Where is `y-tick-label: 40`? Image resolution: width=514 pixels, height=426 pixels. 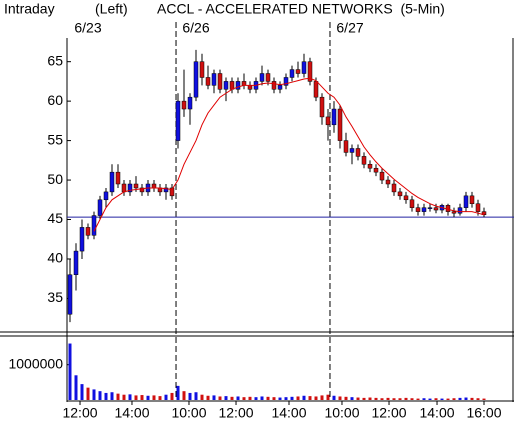 y-tick-label: 40 is located at coordinates (55, 258).